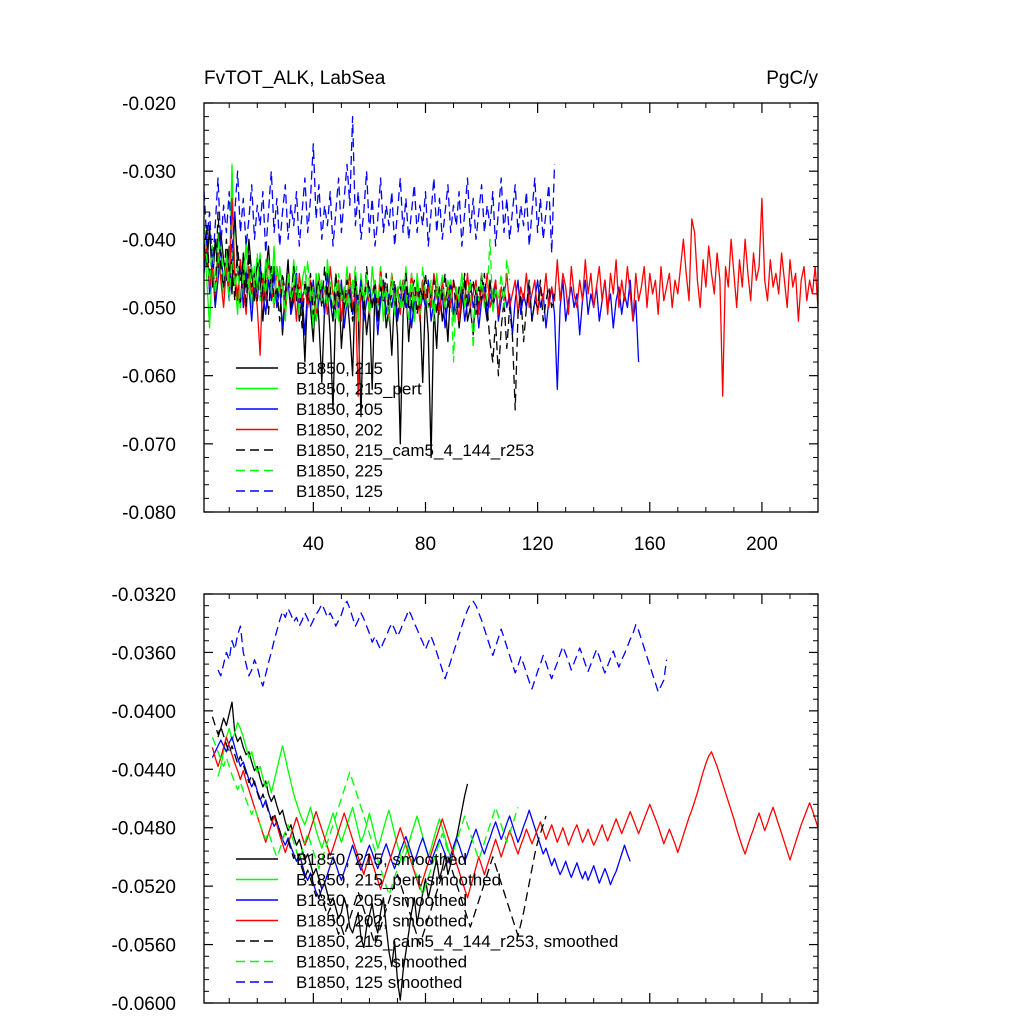  I want to click on top-xtick-label: 160, so click(650, 544).